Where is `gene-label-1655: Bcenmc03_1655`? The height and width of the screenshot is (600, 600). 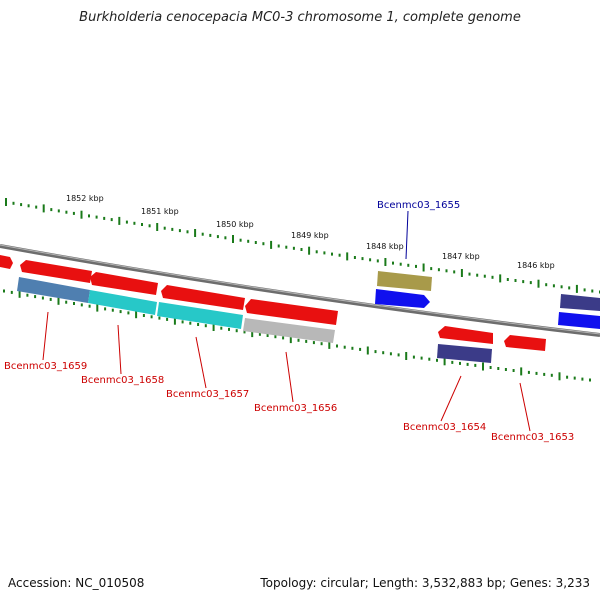
gene-label-1655: Bcenmc03_1655 is located at coordinates (418, 205).